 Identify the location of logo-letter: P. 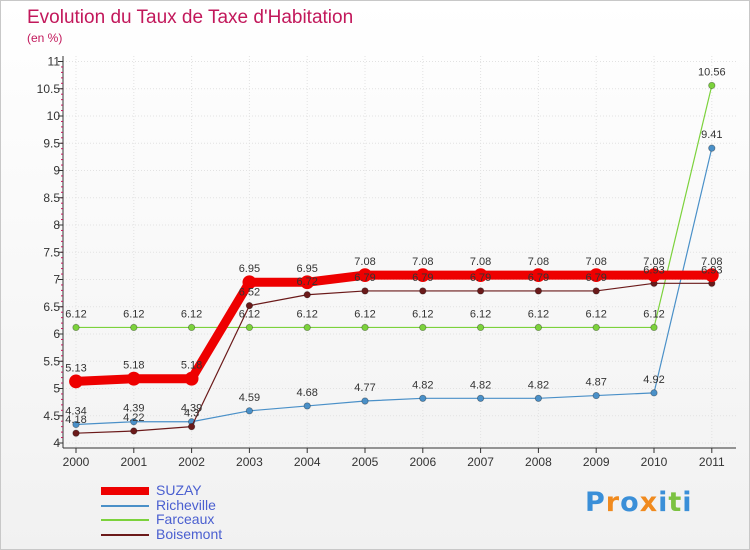
(595, 502).